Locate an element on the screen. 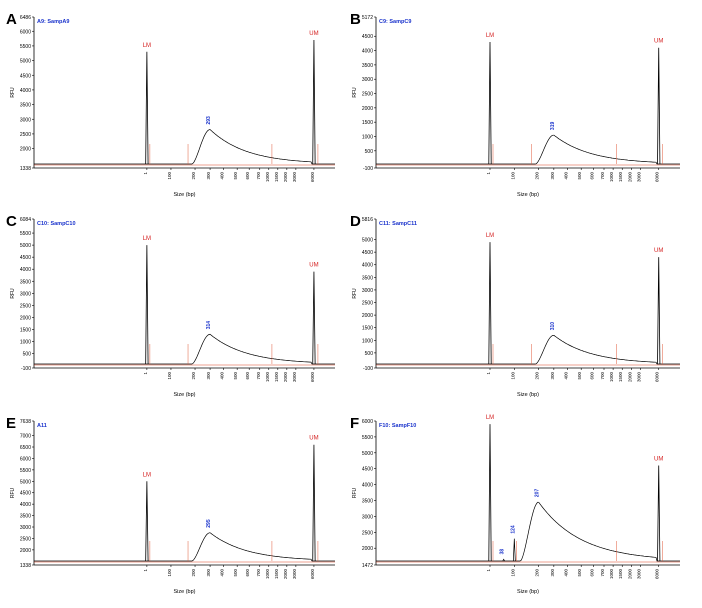 This screenshot has width=702, height=608. panel-c-xtick-label: 100 is located at coordinates (169, 376).